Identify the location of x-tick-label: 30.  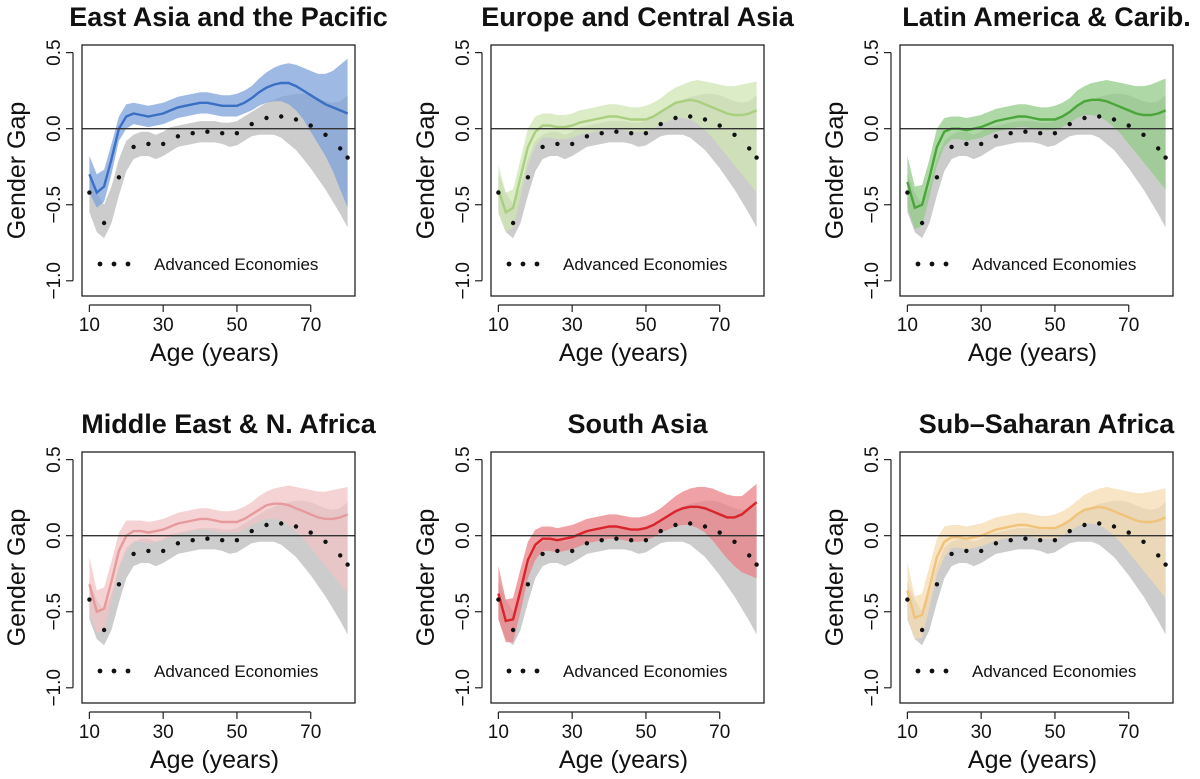
(572, 732).